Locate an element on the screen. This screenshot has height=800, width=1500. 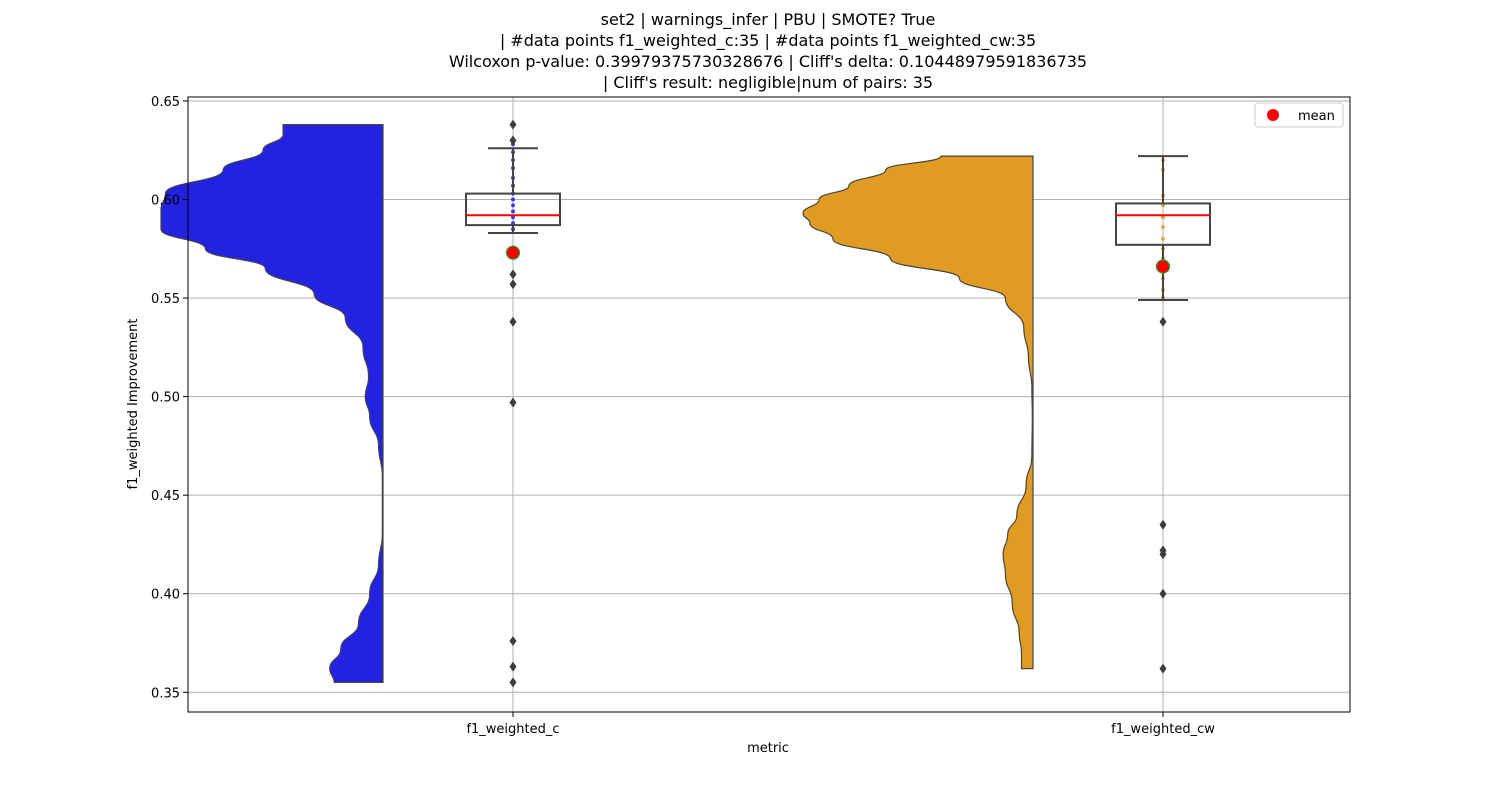
legend-mean-marker is located at coordinates (1273, 115).